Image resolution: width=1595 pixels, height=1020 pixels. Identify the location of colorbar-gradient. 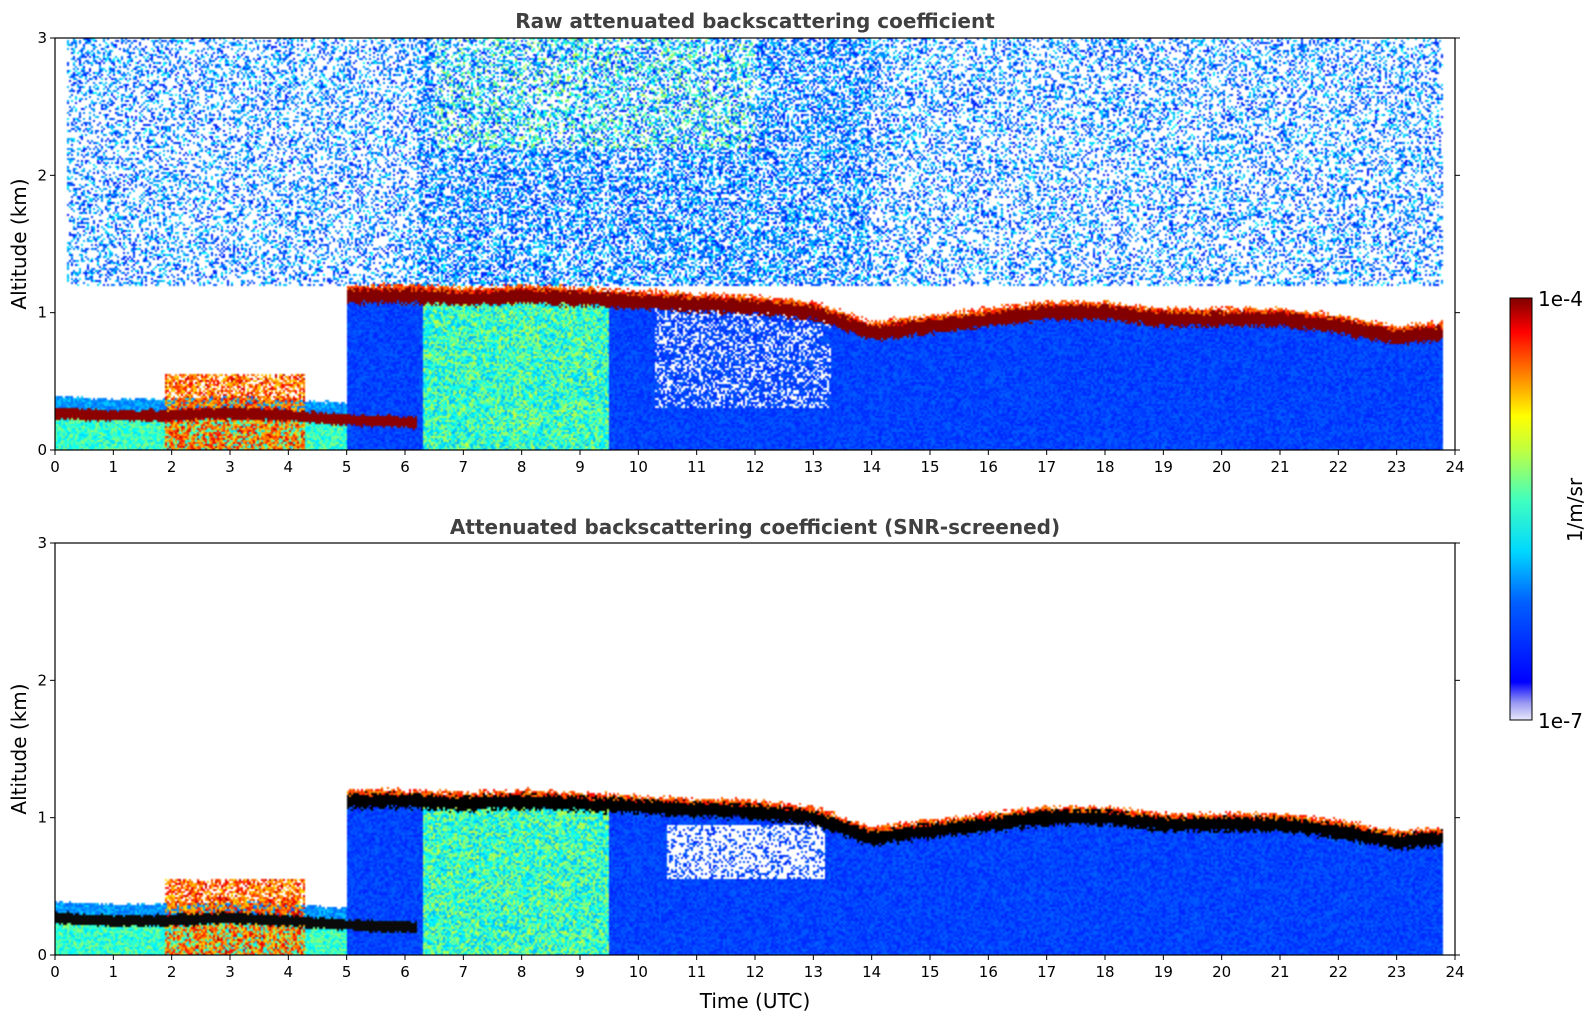
(1521, 509).